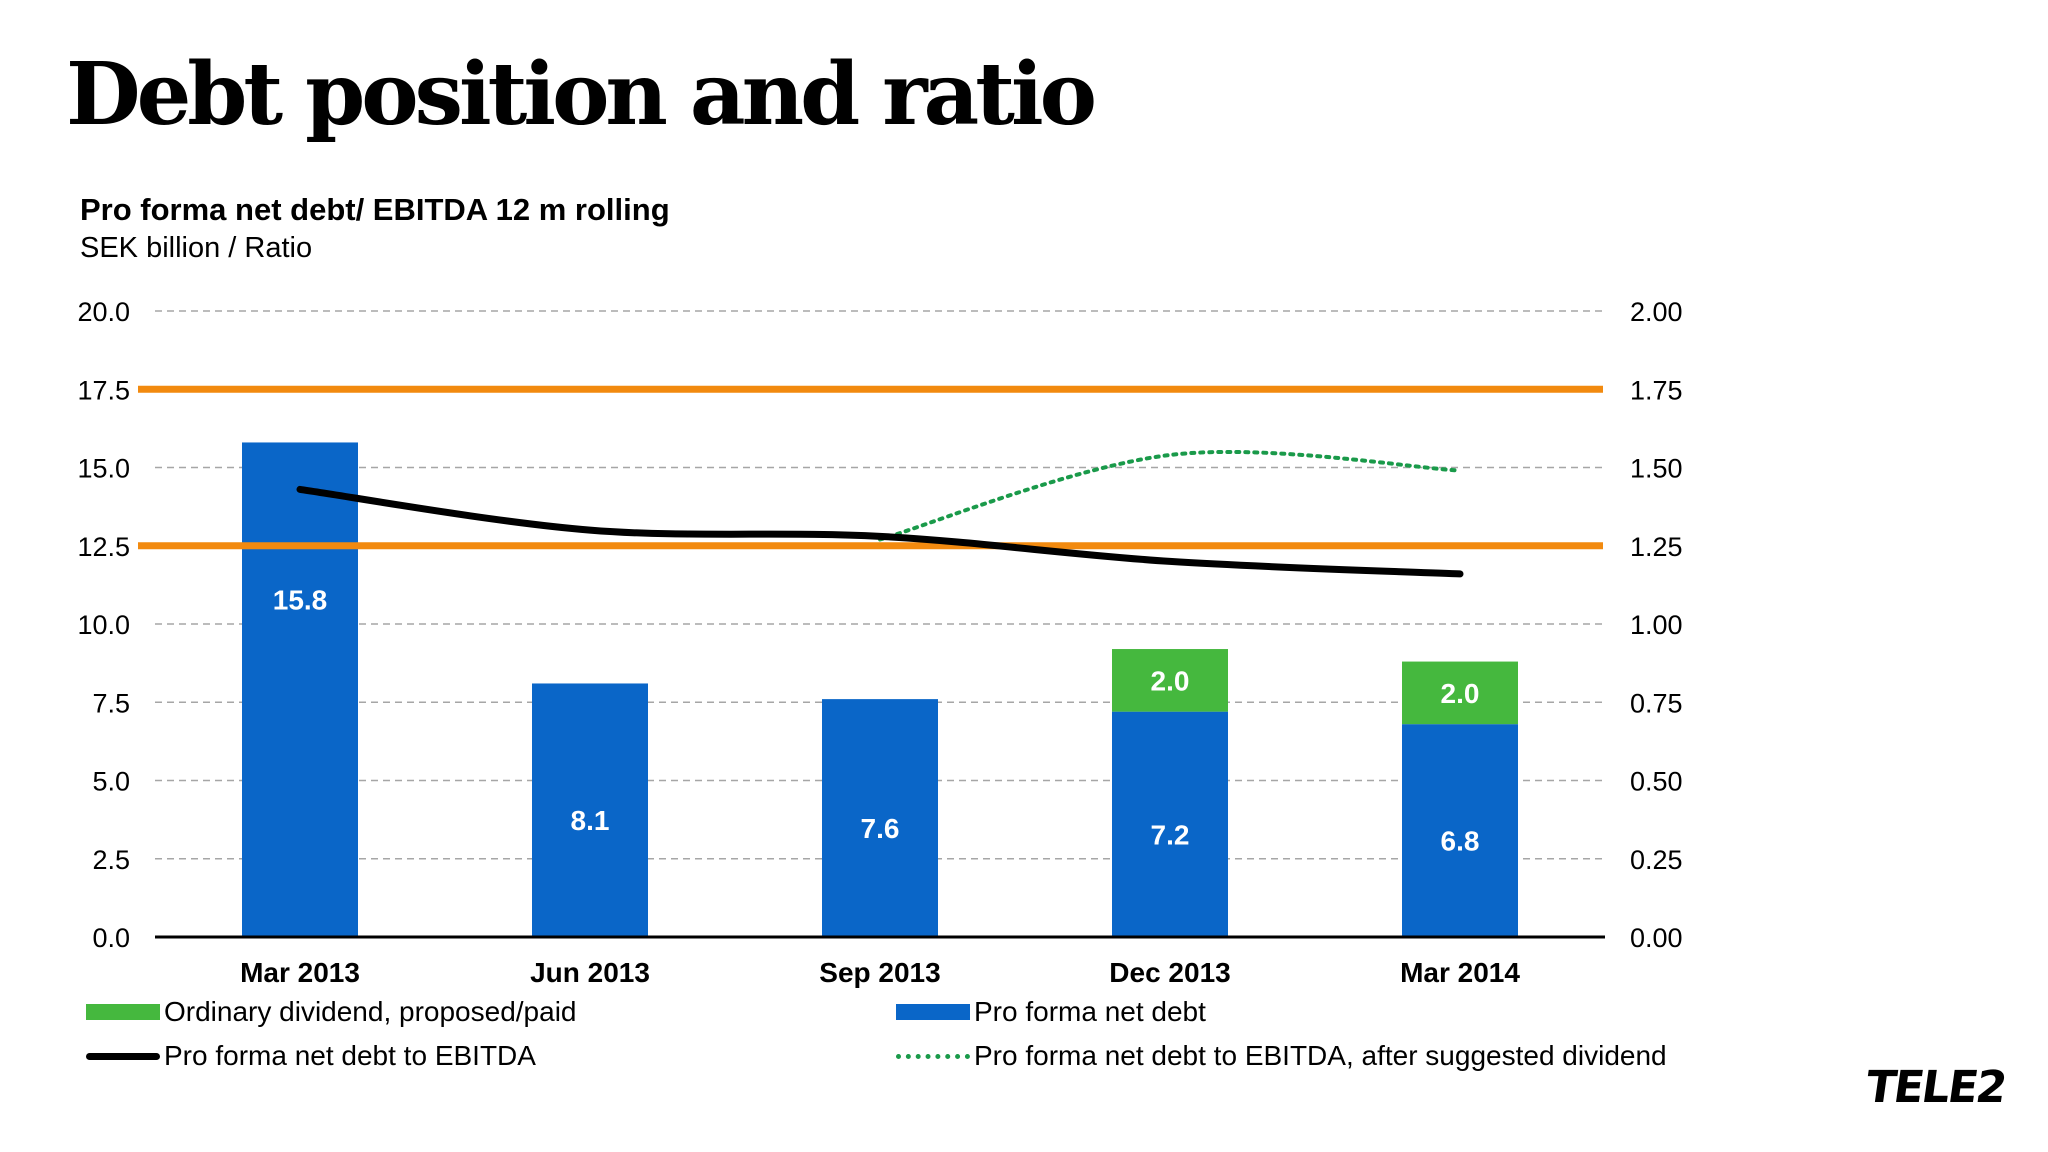 The image size is (2048, 1152). Describe the element at coordinates (879, 972) in the screenshot. I see `x-tick-label: Sep 2013` at that location.